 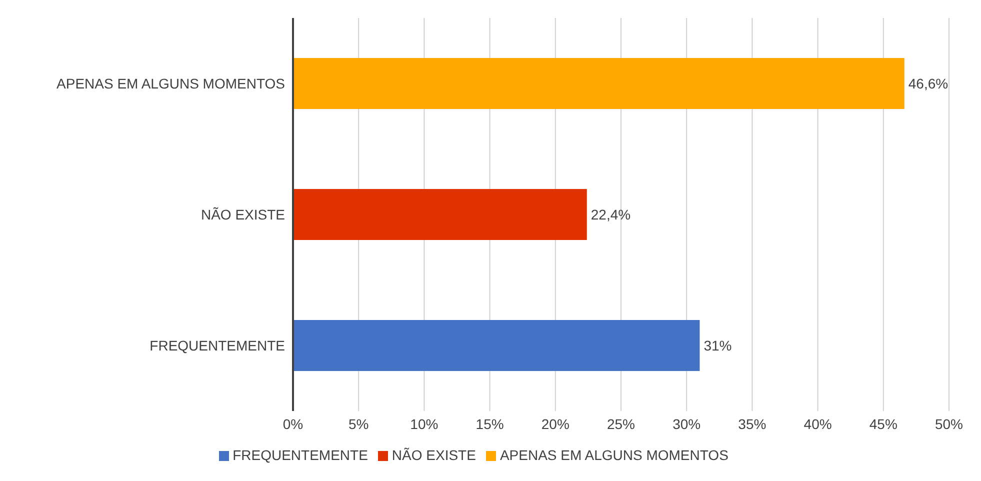 What do you see at coordinates (949, 424) in the screenshot?
I see `x-tick-label: 50%` at bounding box center [949, 424].